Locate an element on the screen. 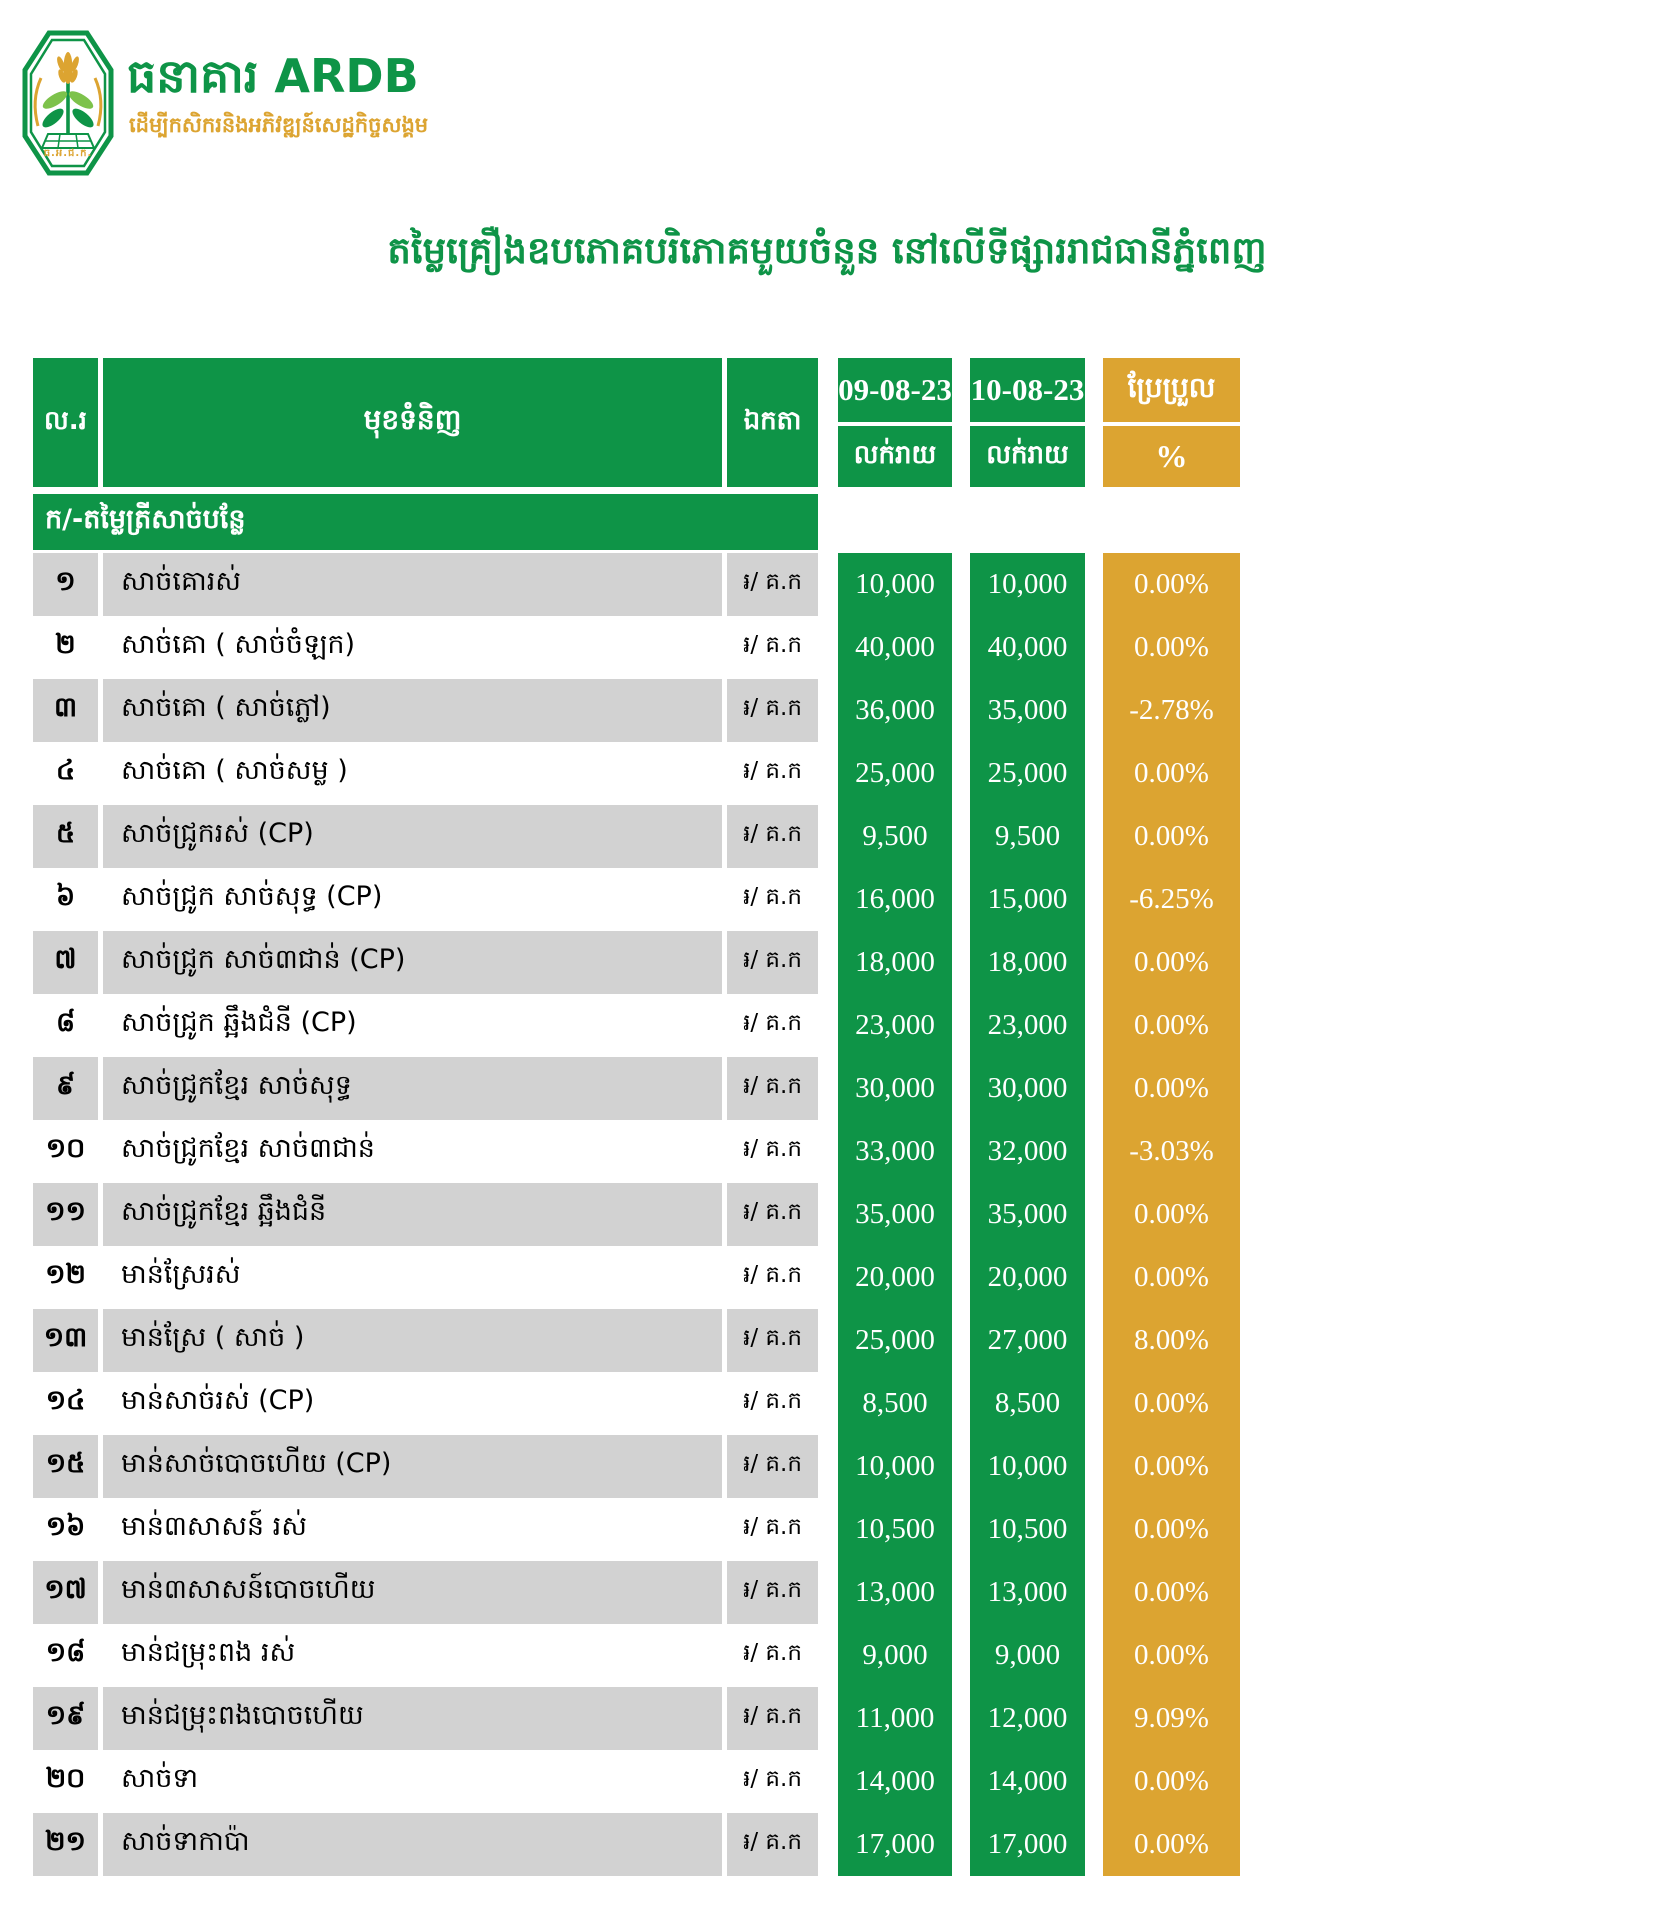  price-cell-date1: 23,000 is located at coordinates (895, 1025).